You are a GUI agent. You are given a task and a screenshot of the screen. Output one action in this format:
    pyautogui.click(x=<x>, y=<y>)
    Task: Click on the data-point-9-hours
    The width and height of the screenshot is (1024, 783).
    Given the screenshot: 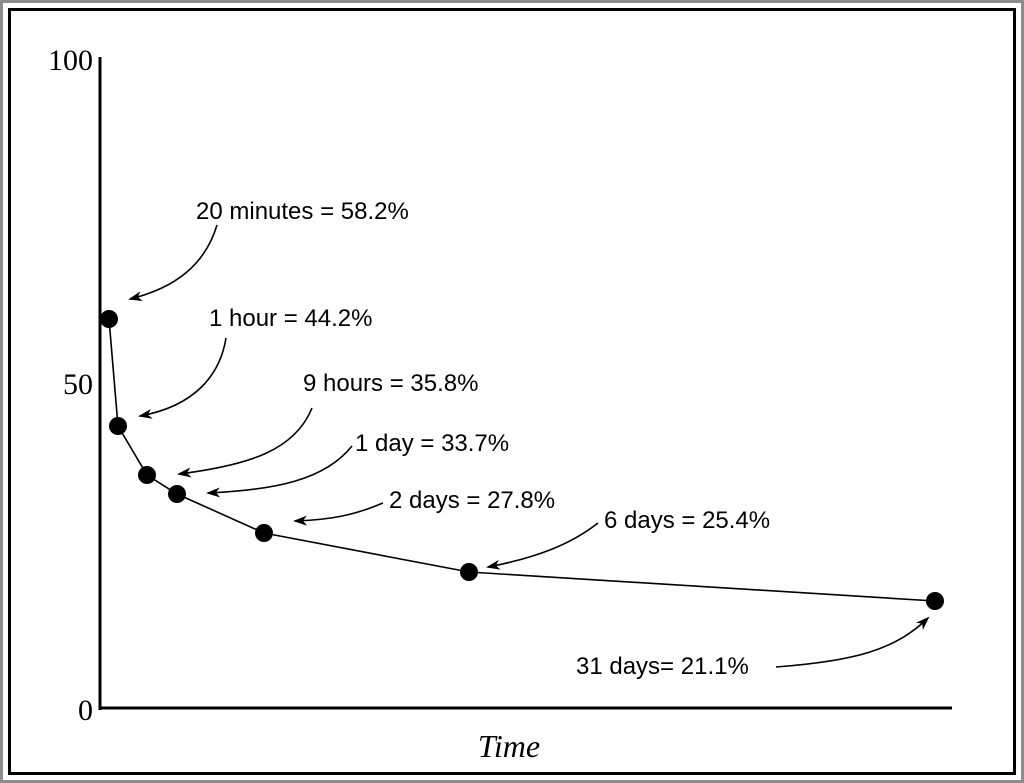 What is the action you would take?
    pyautogui.click(x=147, y=475)
    